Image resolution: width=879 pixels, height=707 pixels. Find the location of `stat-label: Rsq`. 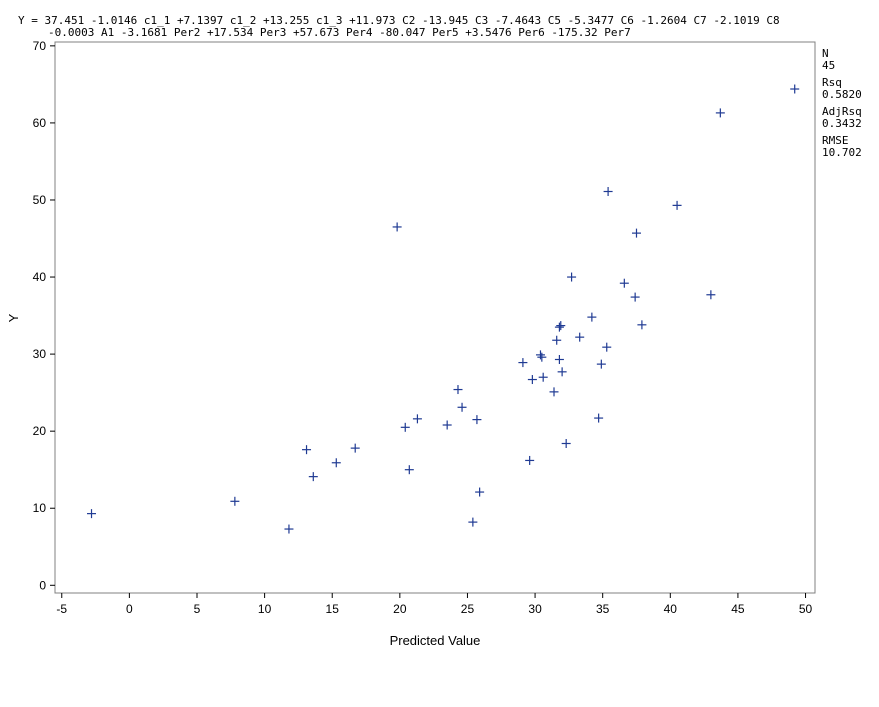

stat-label: Rsq is located at coordinates (832, 82).